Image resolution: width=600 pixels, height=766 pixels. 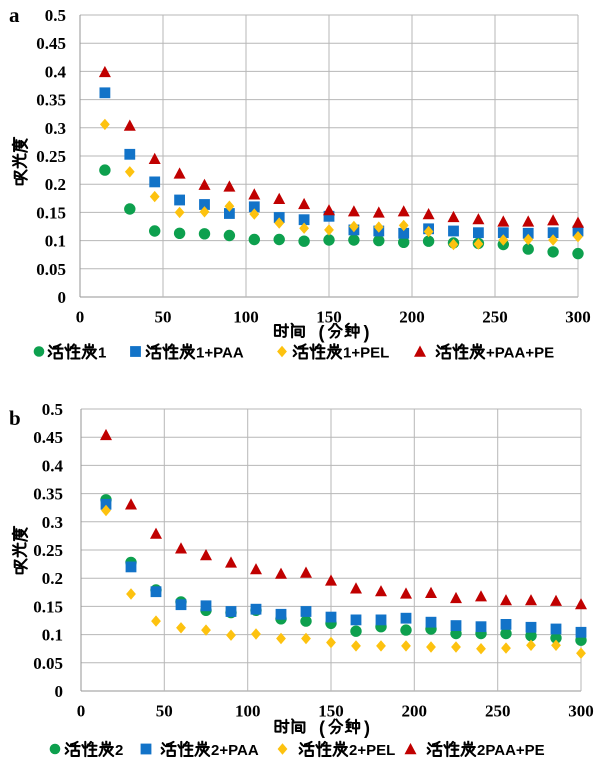 I want to click on svg-text: 1, so click(x=102, y=352).